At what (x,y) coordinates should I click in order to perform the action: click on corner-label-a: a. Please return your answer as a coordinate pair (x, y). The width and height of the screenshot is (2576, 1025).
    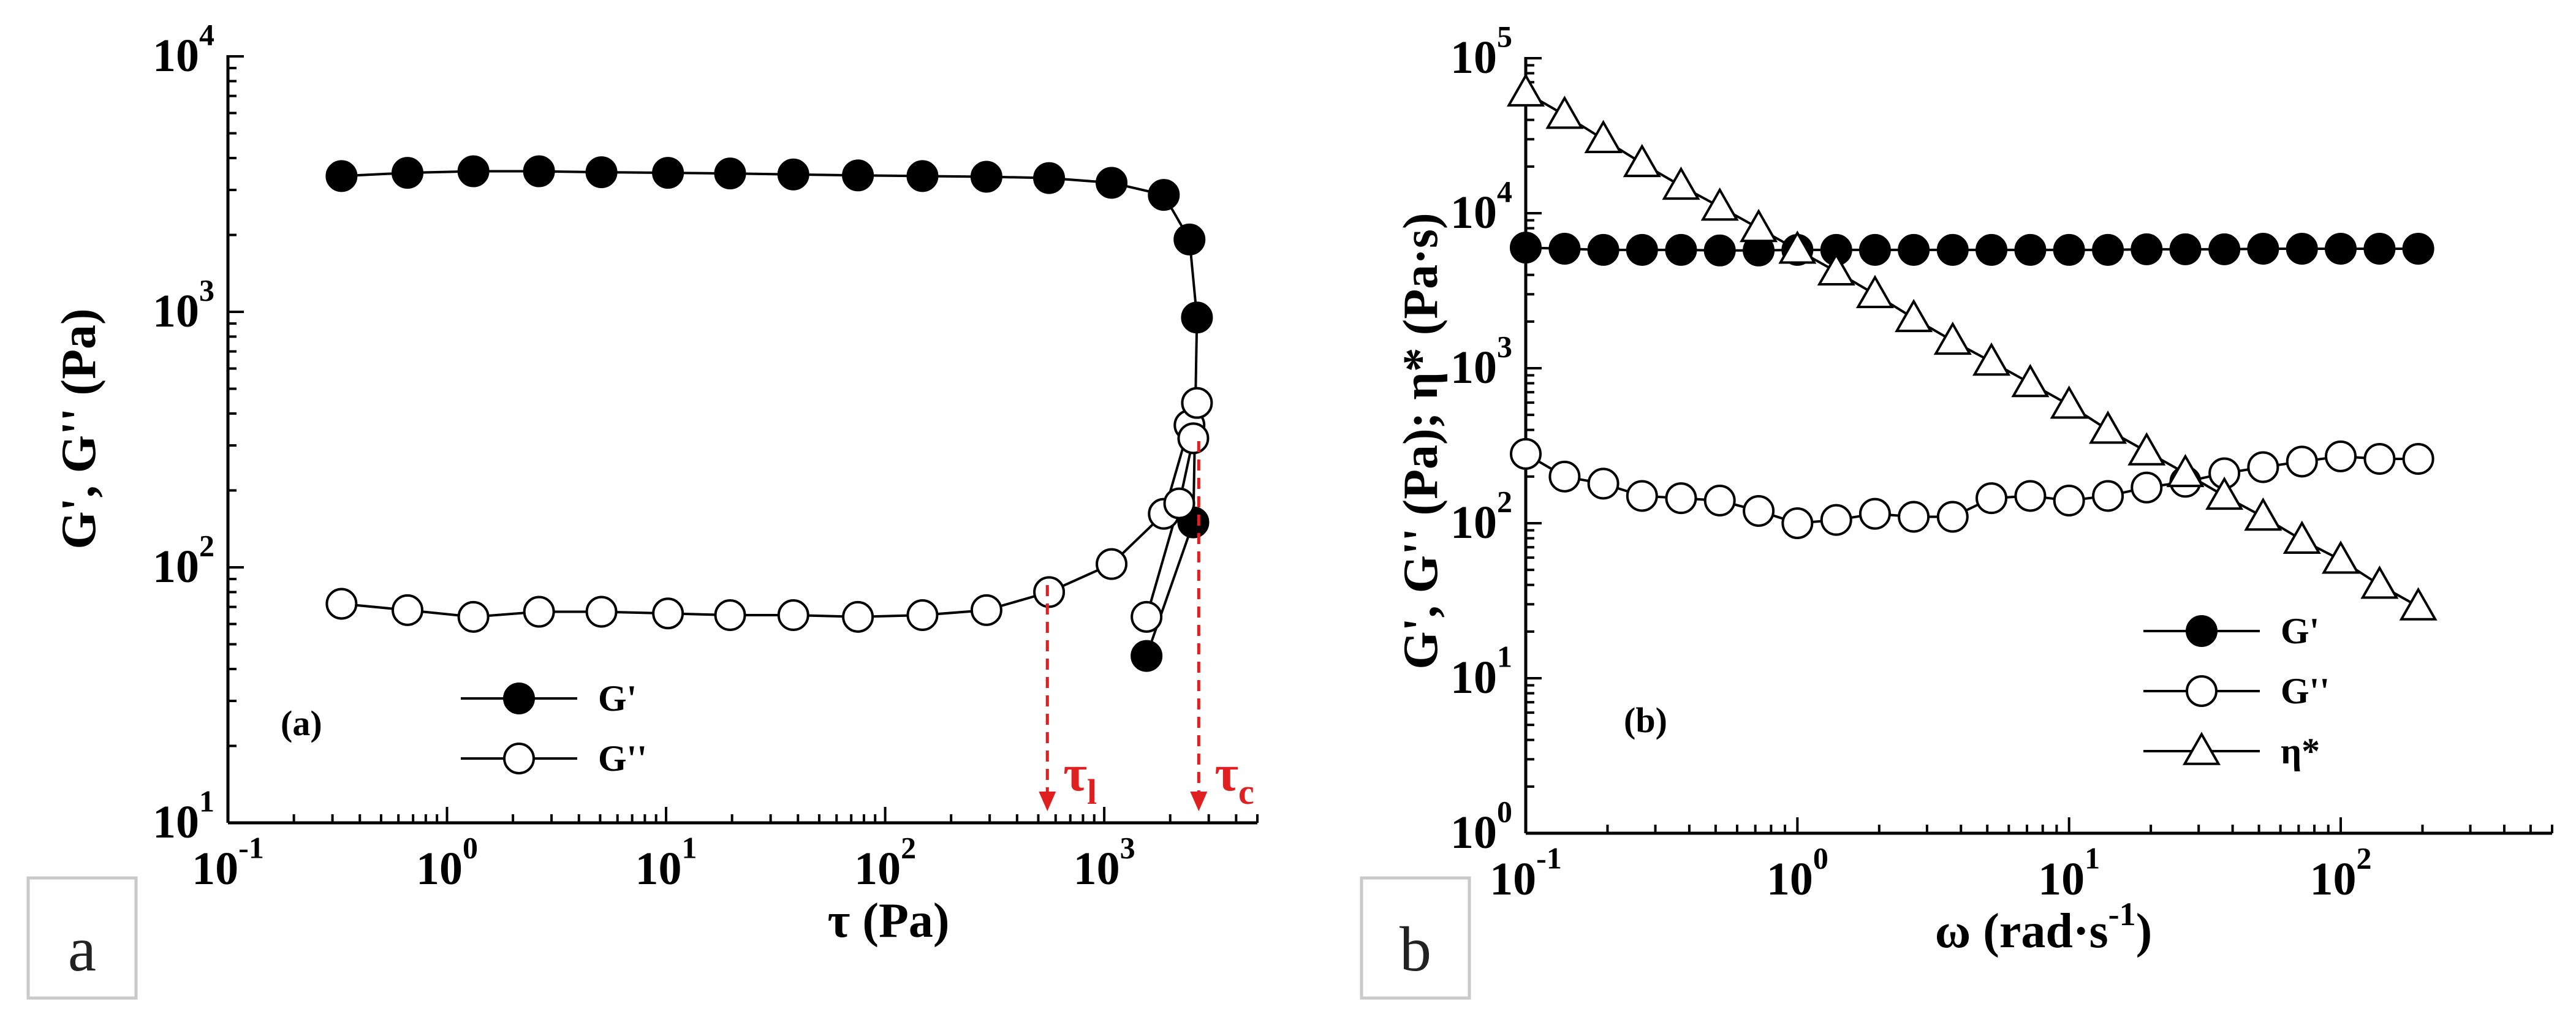
    Looking at the image, I should click on (82, 949).